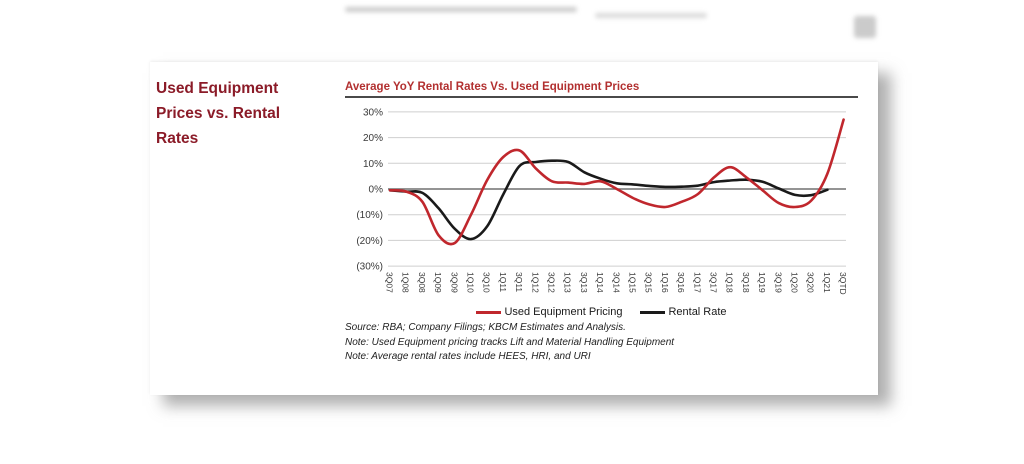 This screenshot has height=464, width=1024. What do you see at coordinates (471, 282) in the screenshot?
I see `x-tick-label: 1Q10` at bounding box center [471, 282].